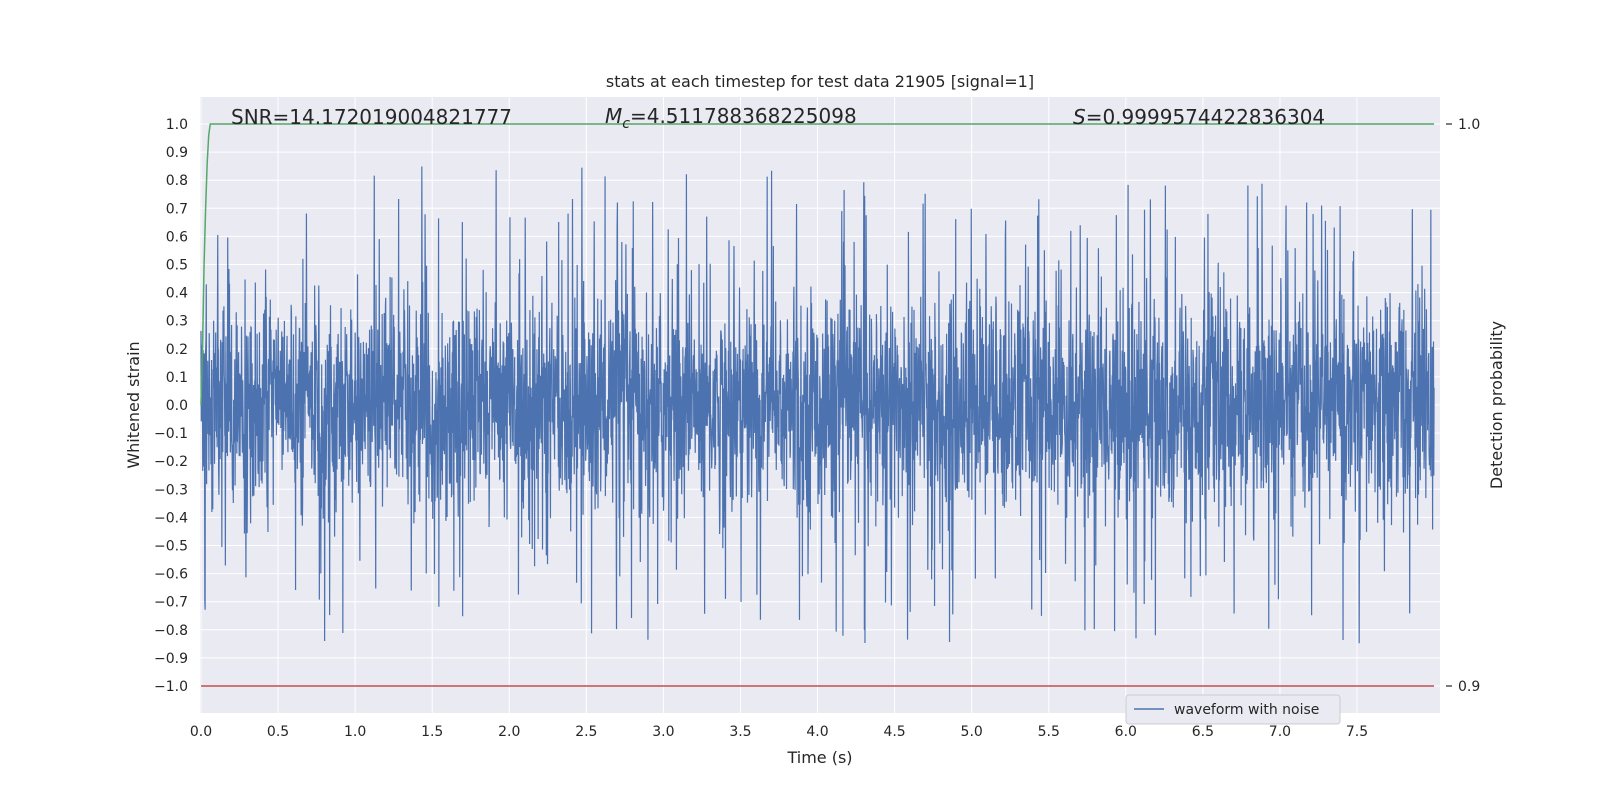  Describe the element at coordinates (743, 116) in the screenshot. I see `mc-value: =4.511788368225098` at that location.